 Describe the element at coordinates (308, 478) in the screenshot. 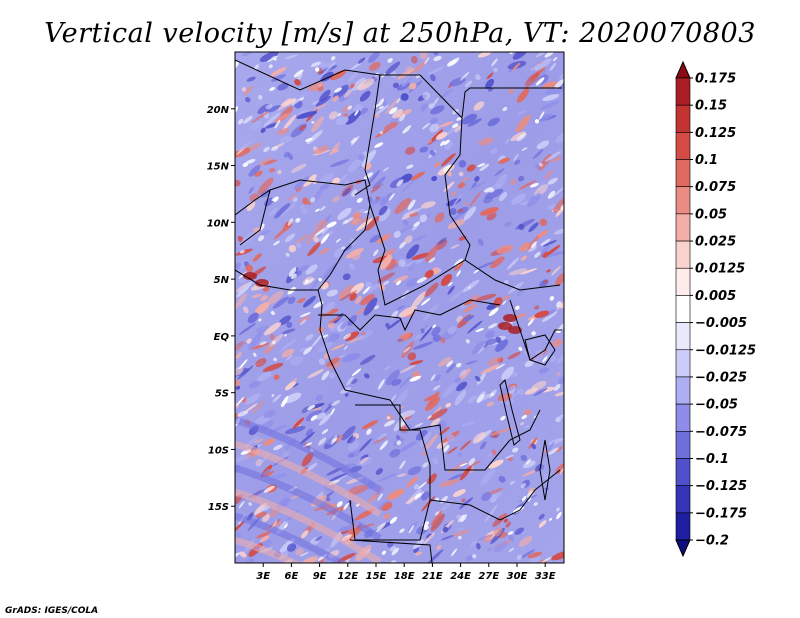

I see `field-band` at that location.